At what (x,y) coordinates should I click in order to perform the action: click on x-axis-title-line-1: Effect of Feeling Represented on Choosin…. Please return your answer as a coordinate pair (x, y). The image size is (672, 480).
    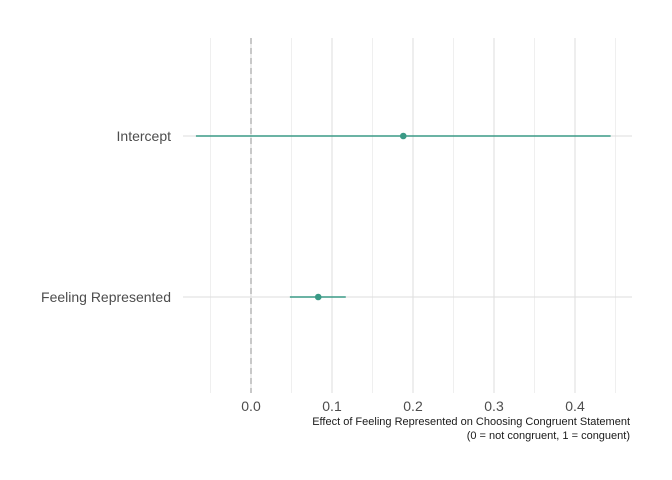
    Looking at the image, I should click on (471, 422).